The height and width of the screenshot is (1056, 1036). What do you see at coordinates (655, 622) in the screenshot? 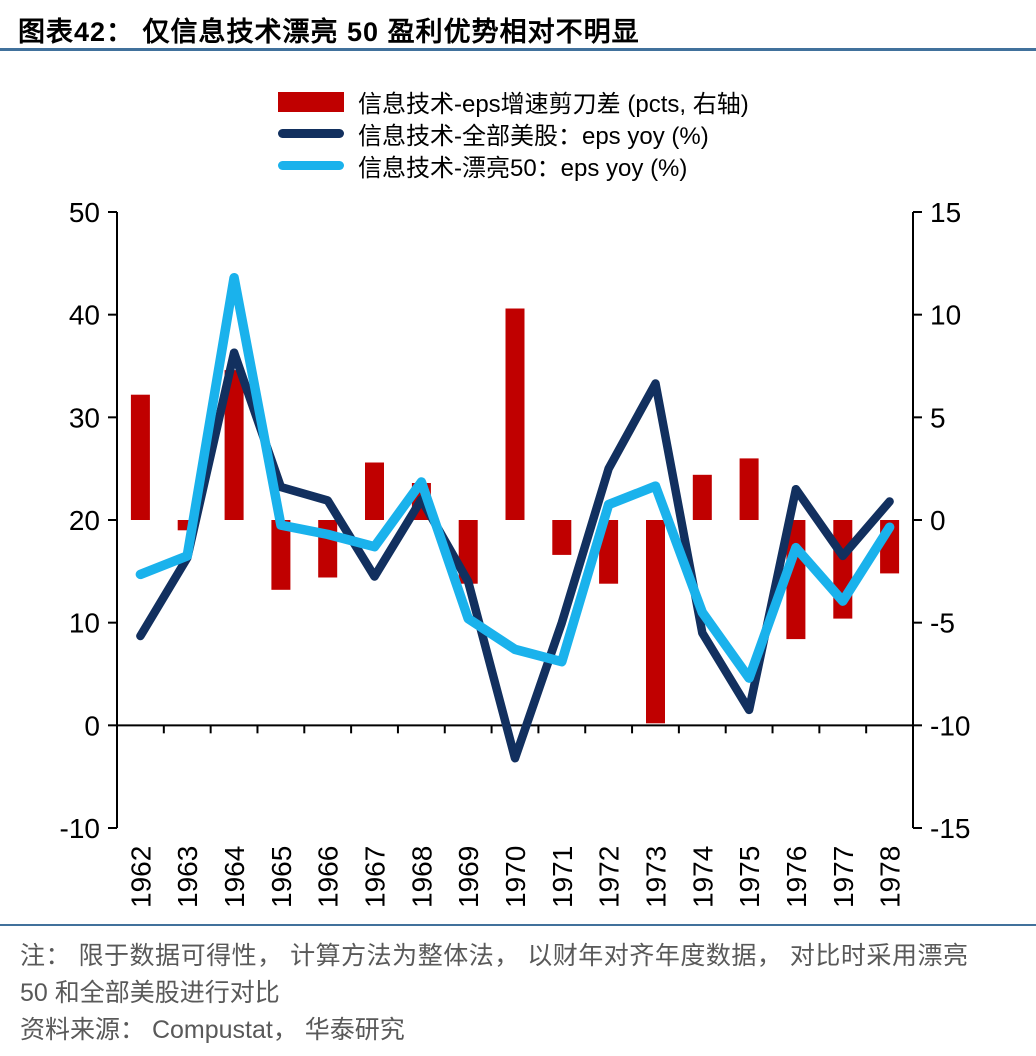
I see `bar-1973` at bounding box center [655, 622].